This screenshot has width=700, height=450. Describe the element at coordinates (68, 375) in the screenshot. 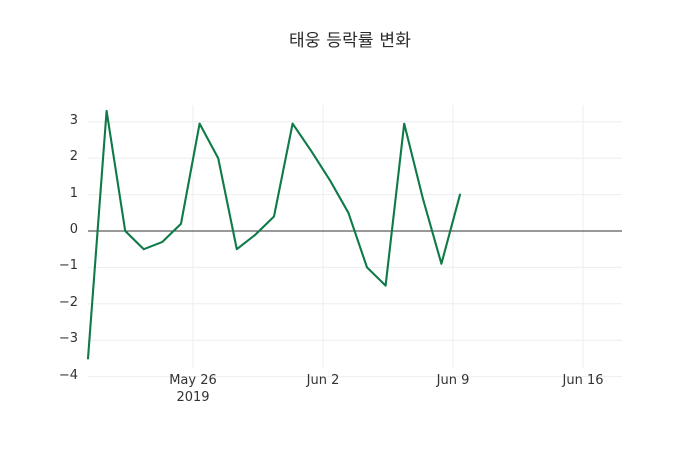

I see `y-tick-label: −4` at that location.